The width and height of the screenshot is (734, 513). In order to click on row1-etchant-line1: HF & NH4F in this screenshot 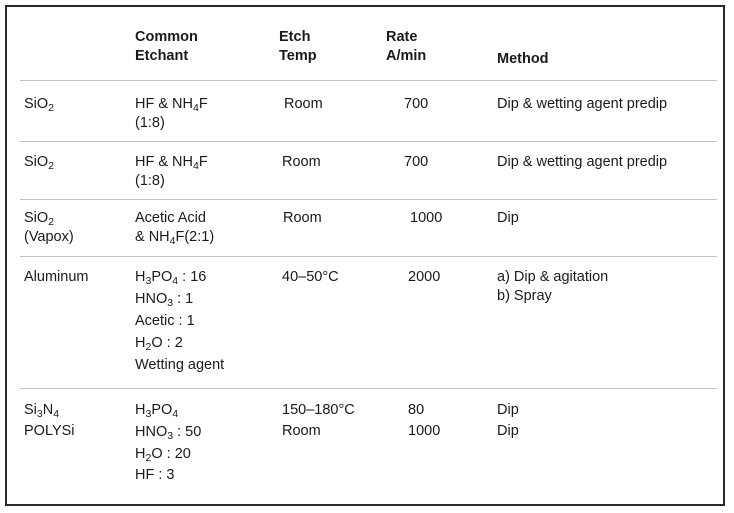, I will do `click(171, 105)`.